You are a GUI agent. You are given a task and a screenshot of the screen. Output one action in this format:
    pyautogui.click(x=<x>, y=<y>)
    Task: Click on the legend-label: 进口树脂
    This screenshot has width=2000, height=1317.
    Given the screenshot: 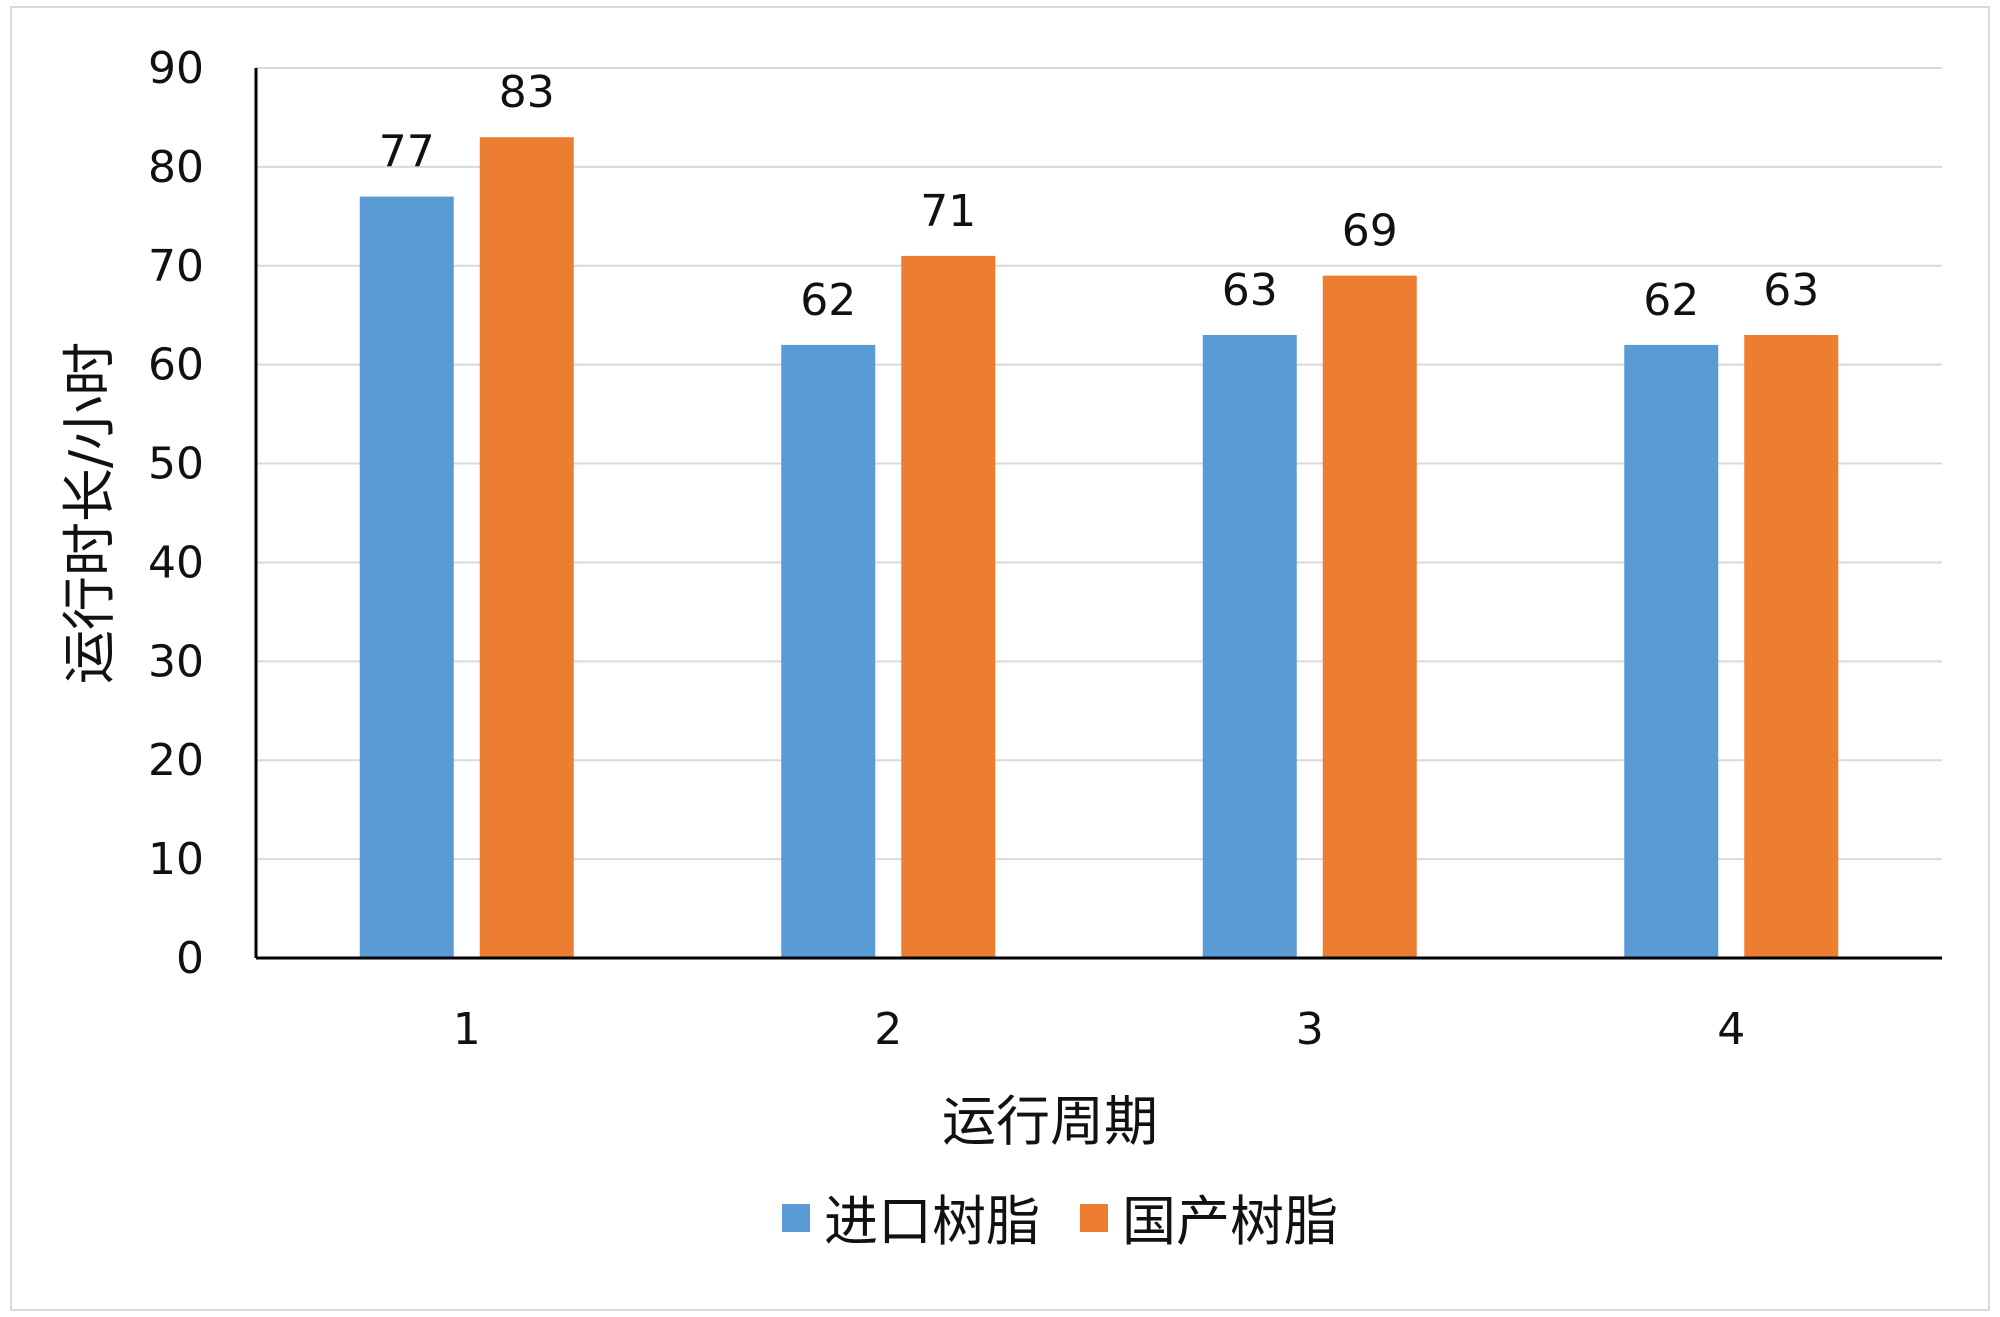 What is the action you would take?
    pyautogui.click(x=932, y=1221)
    